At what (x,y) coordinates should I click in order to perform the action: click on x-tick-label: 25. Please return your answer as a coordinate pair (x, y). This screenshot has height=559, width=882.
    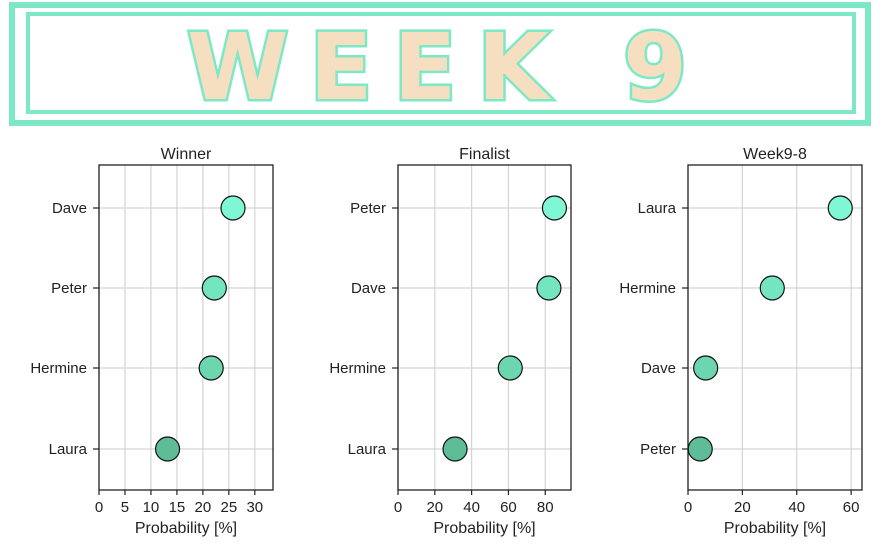
    Looking at the image, I should click on (229, 507).